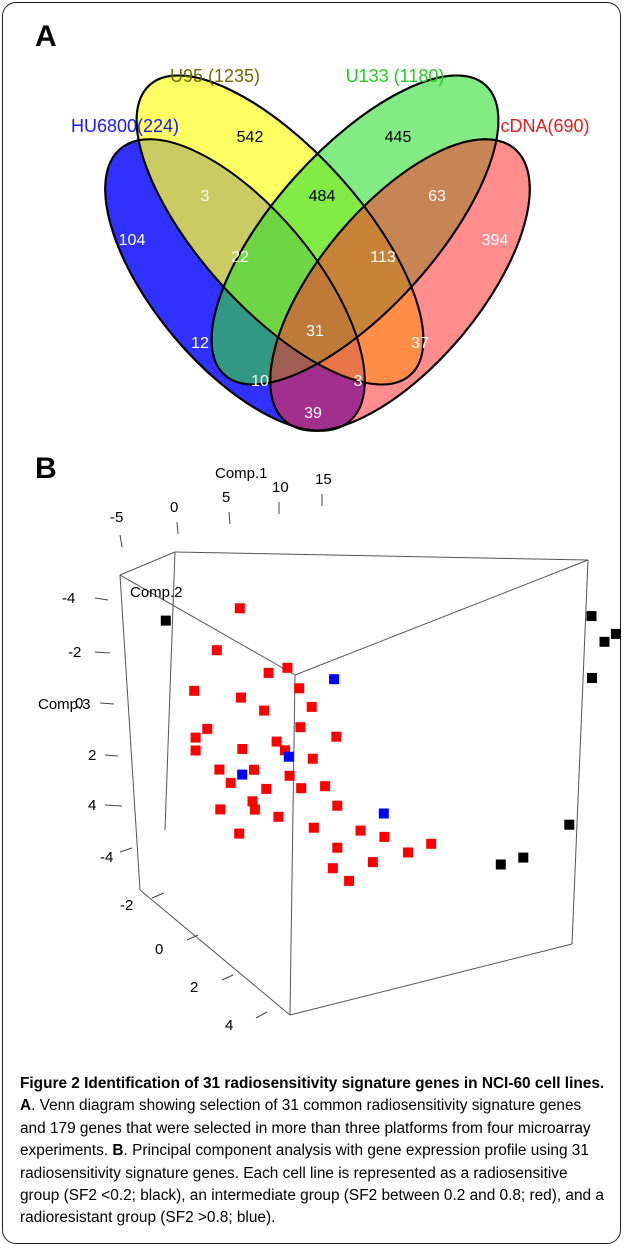 The height and width of the screenshot is (1248, 625). Describe the element at coordinates (437, 196) in the screenshot. I see `region-u133-cdna: 63` at that location.